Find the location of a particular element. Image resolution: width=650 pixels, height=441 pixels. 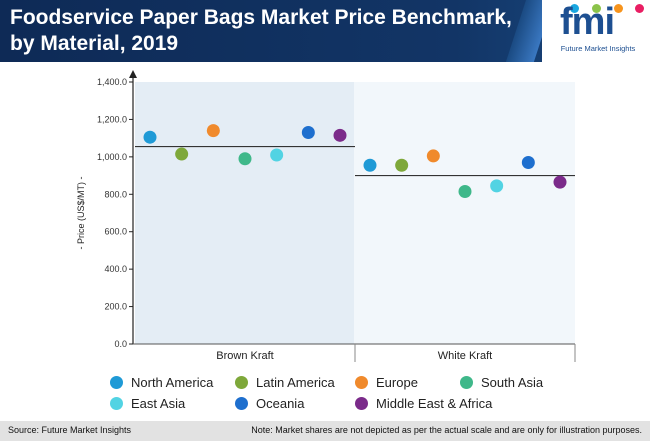

legend-label: Europe is located at coordinates (397, 382).